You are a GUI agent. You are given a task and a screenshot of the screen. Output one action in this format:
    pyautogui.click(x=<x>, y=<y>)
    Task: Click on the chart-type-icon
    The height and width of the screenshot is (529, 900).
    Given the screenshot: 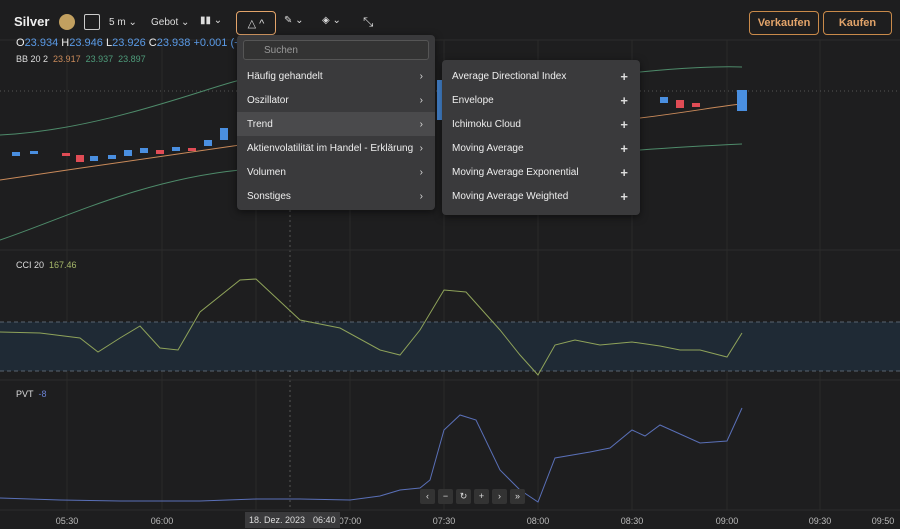 What is the action you would take?
    pyautogui.click(x=92, y=22)
    